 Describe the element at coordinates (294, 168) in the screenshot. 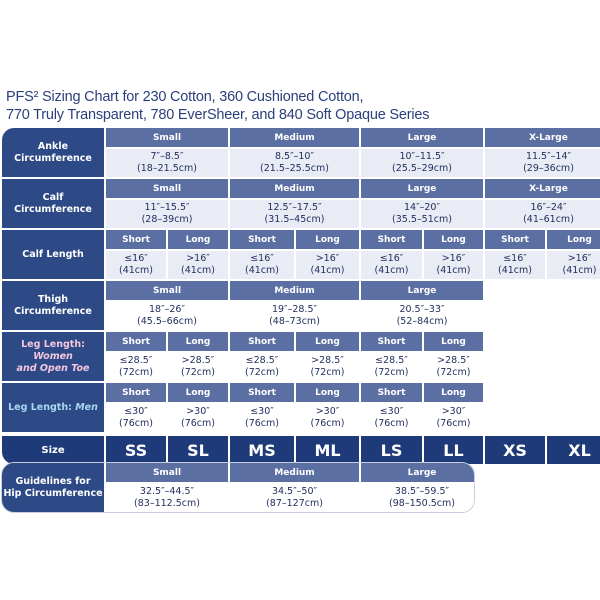

I see `measurement-line: (21.5–25.5cm)` at that location.